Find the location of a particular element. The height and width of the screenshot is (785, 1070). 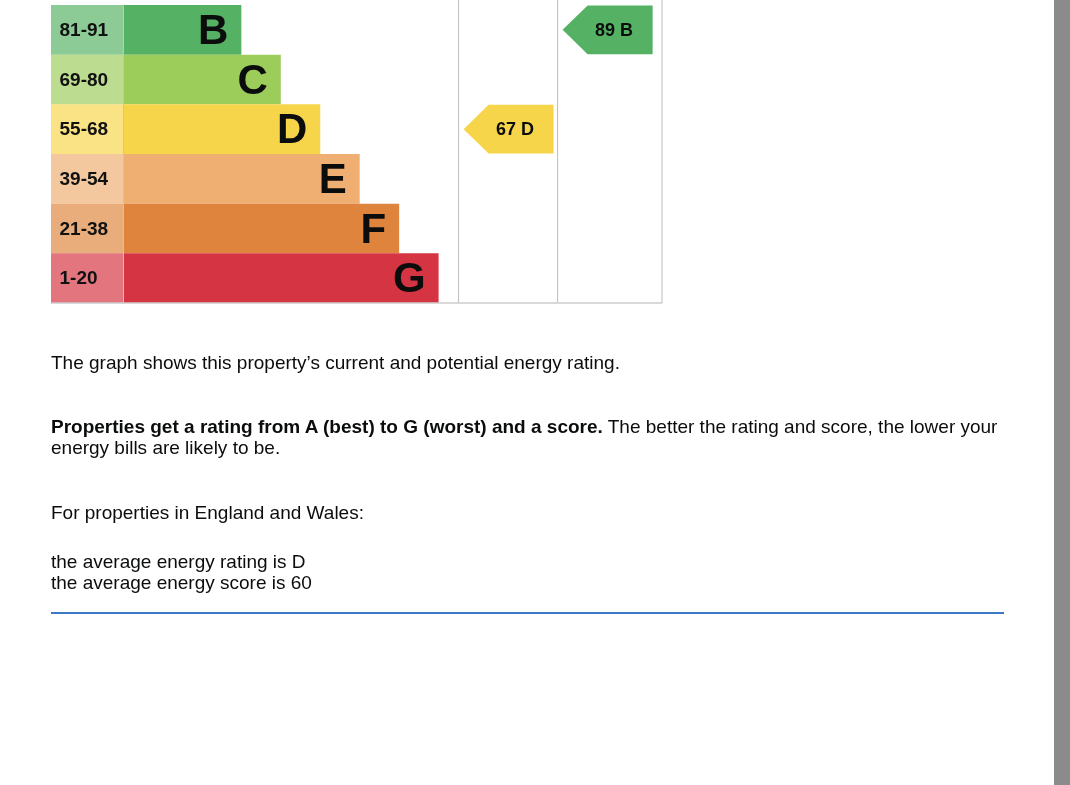

text: the average energy score is 60 is located at coordinates (181, 582).